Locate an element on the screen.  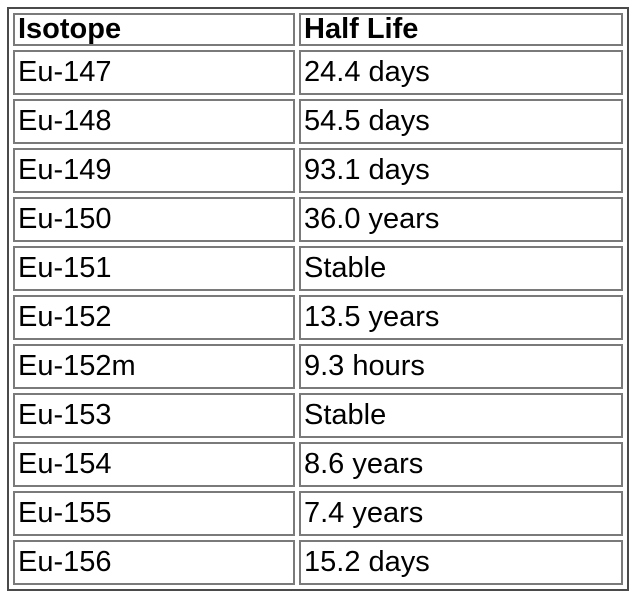
half-life-cell: 36.0 years is located at coordinates (461, 219).